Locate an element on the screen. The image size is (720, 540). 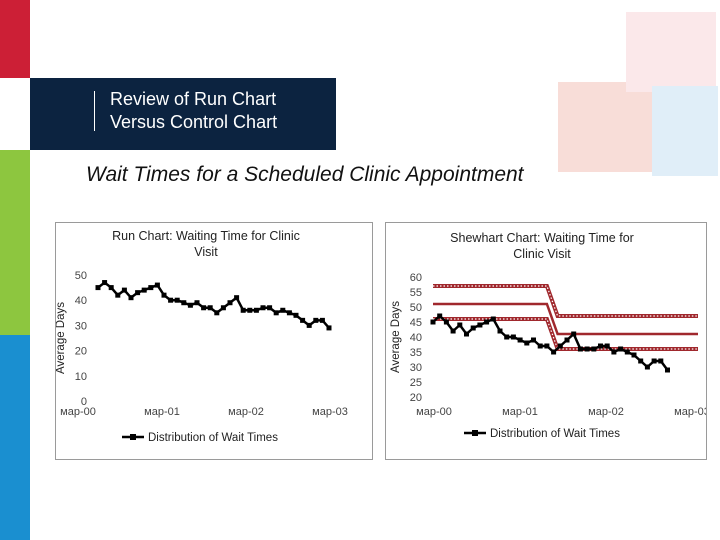
stripe-blue is located at coordinates (15, 437).